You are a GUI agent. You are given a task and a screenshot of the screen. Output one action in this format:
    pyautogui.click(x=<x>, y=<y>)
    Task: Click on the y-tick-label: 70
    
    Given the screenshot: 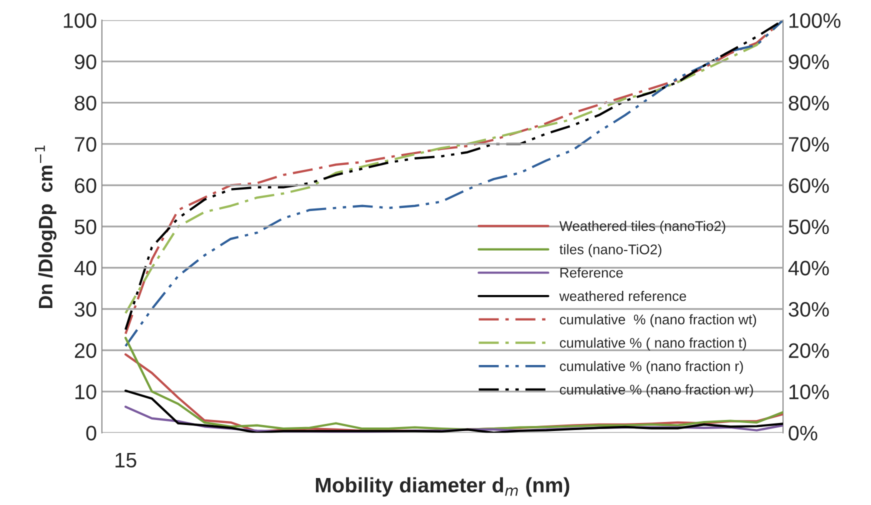 What is the action you would take?
    pyautogui.click(x=85, y=144)
    